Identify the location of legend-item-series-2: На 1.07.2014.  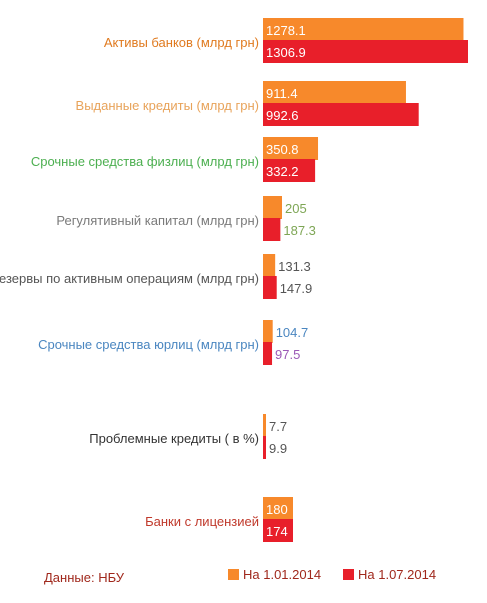
(389, 574).